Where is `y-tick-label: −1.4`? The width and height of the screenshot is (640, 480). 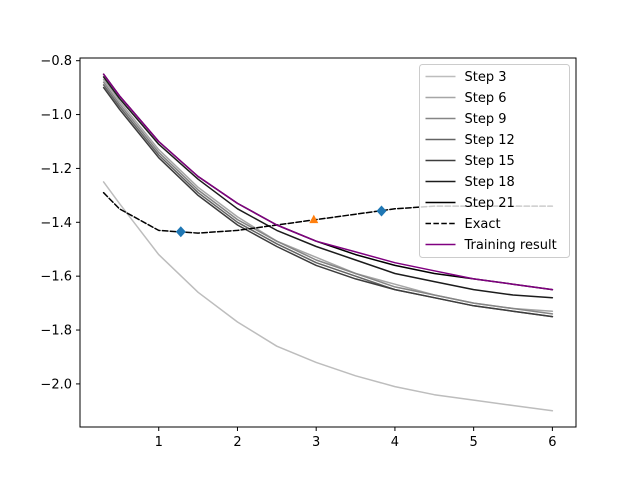
y-tick-label: −1.4 is located at coordinates (56, 223).